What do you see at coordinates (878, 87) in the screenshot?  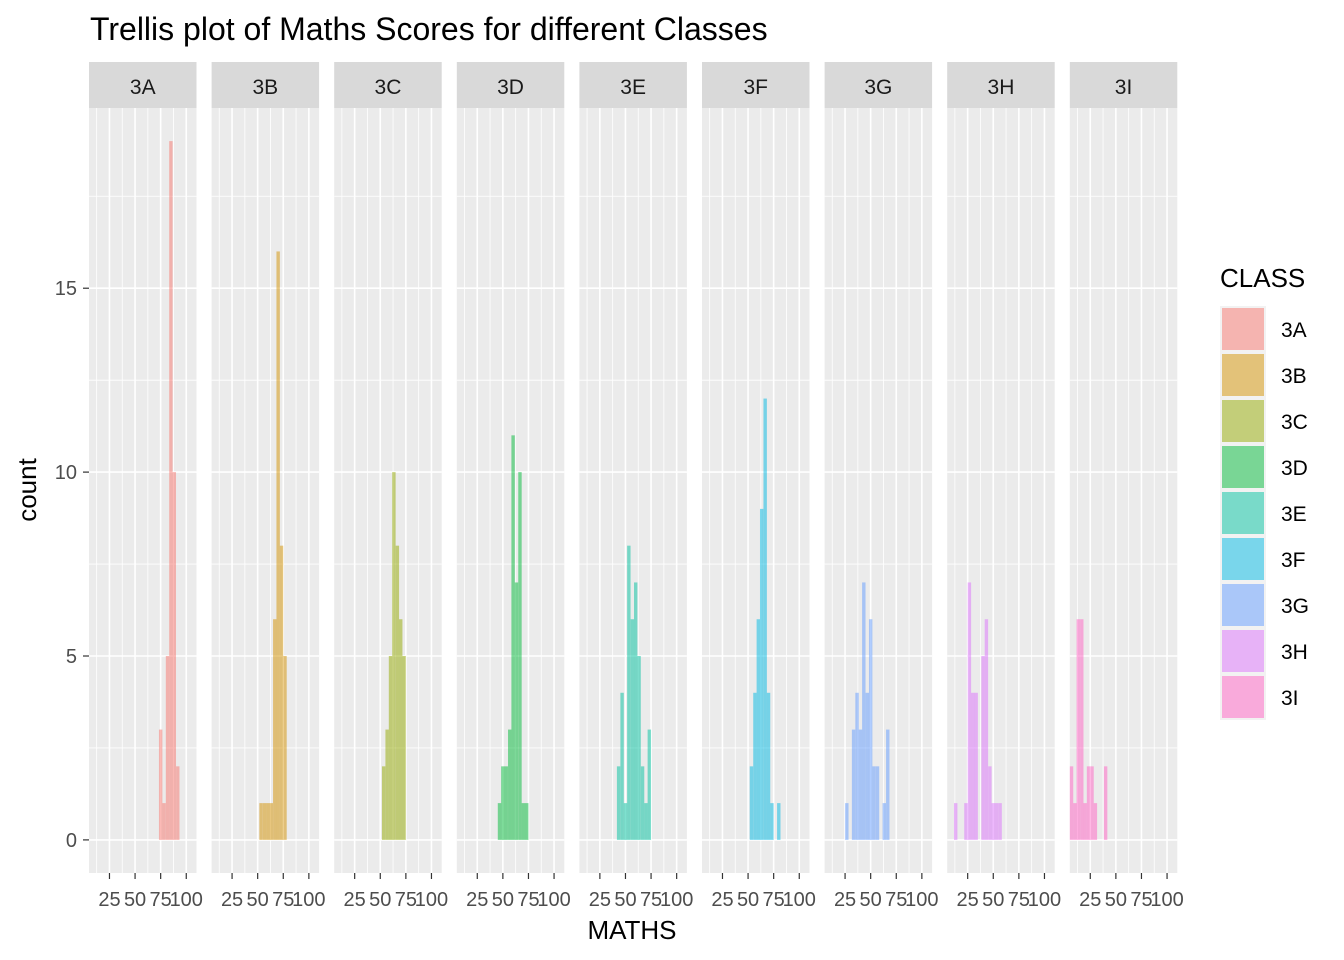 I see `facet-strip-label: 3G` at bounding box center [878, 87].